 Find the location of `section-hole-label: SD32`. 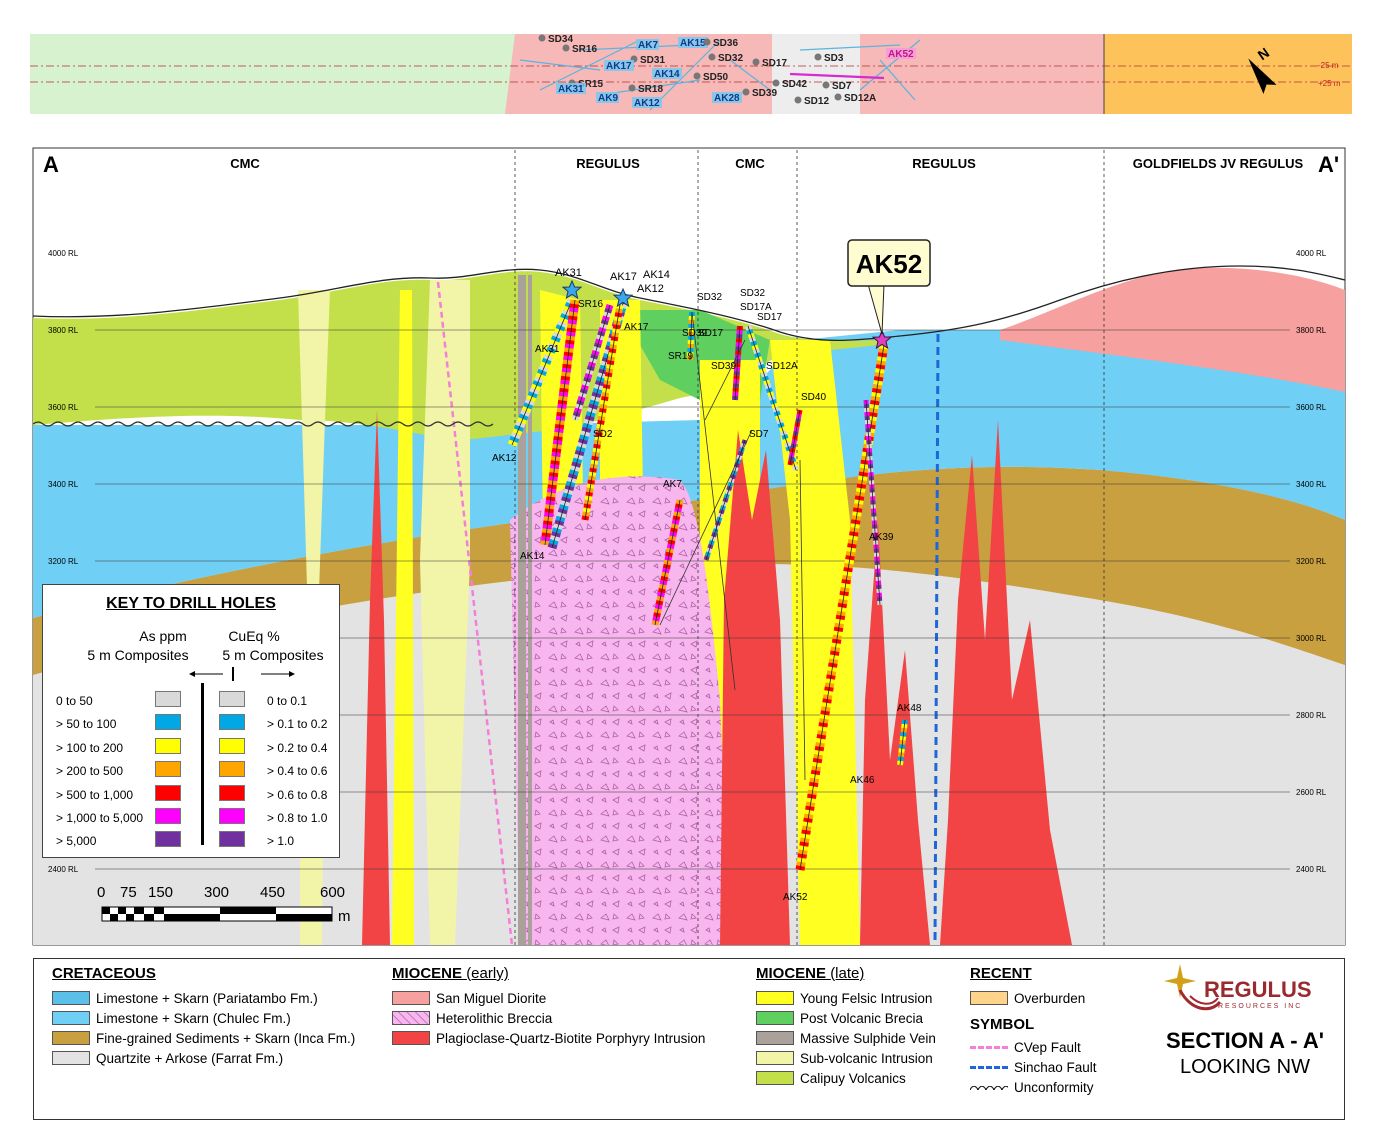

section-hole-label: SD32 is located at coordinates (752, 293).